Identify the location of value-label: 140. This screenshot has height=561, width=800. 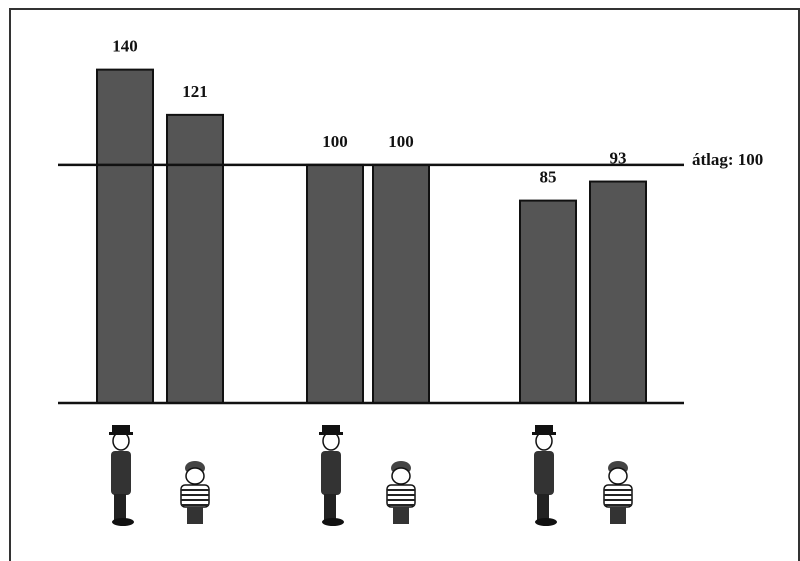
(125, 46).